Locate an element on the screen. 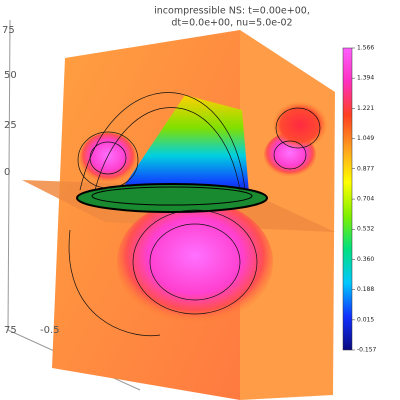 This screenshot has width=400, height=400. disk-mesh is located at coordinates (172, 196).